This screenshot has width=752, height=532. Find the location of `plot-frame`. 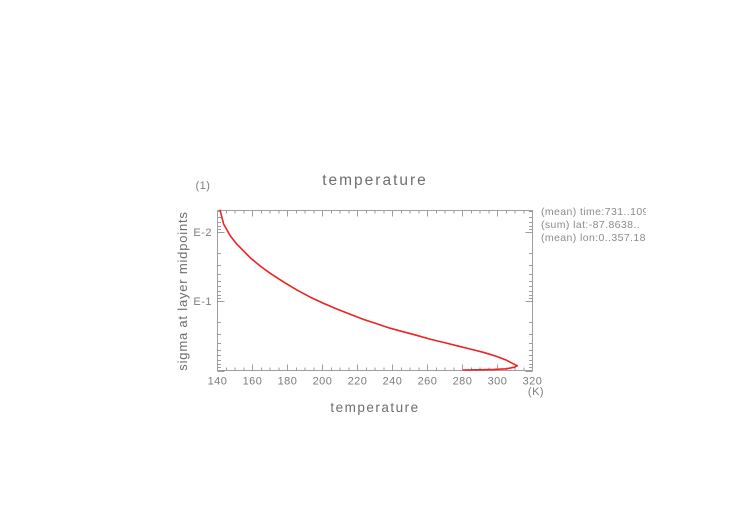

plot-frame is located at coordinates (375, 290).